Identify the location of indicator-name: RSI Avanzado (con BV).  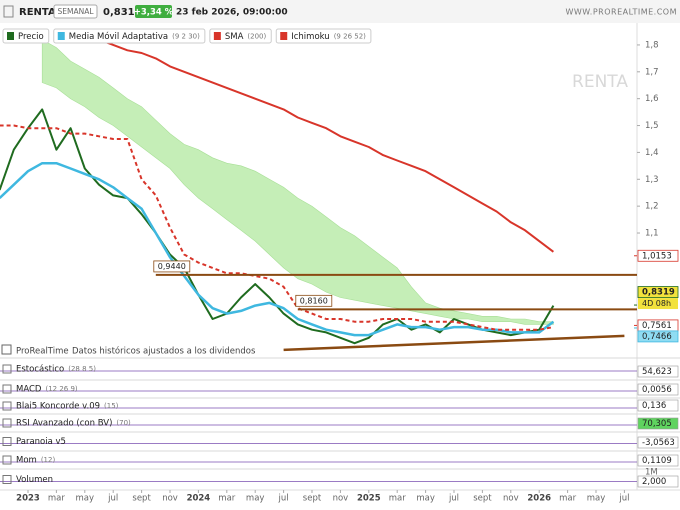
(64, 424).